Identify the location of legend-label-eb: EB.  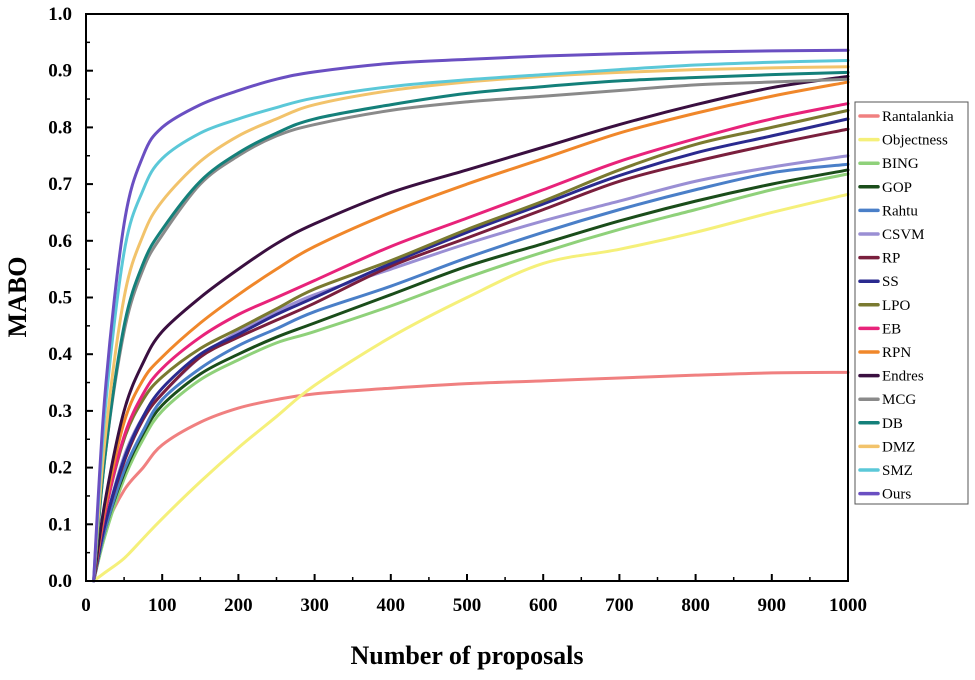
(891, 329).